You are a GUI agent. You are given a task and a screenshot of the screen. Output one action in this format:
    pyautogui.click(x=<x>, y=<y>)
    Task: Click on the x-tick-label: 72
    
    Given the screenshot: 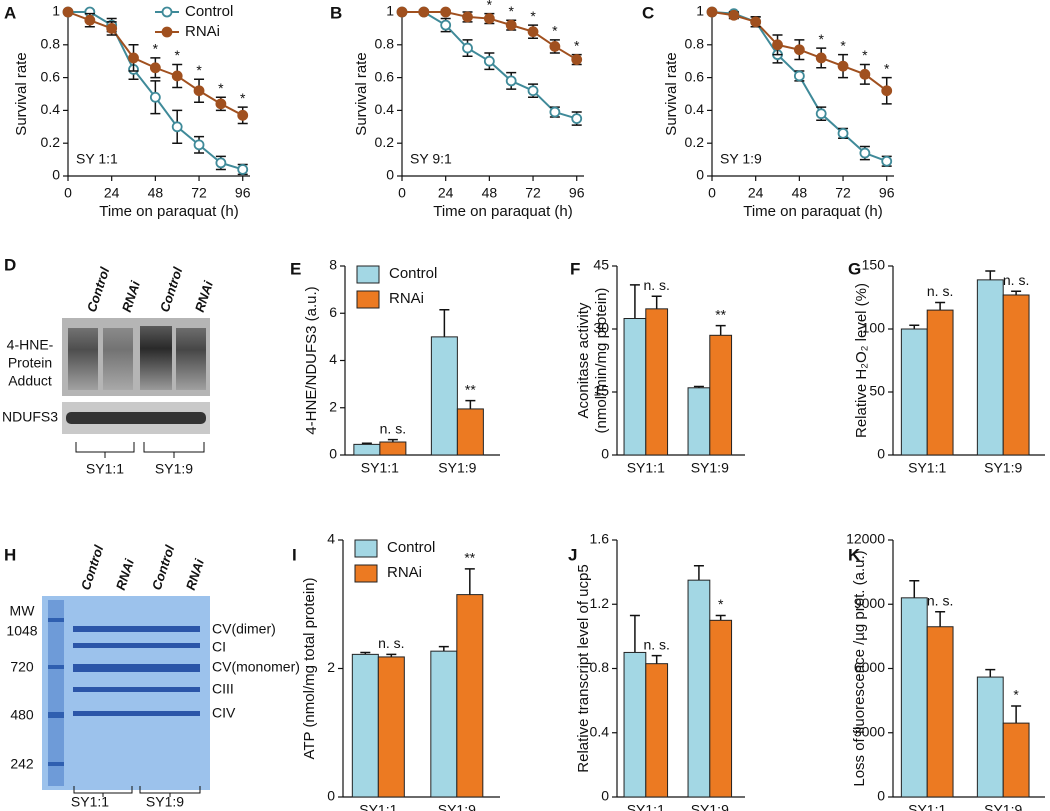 What is the action you would take?
    pyautogui.click(x=843, y=193)
    